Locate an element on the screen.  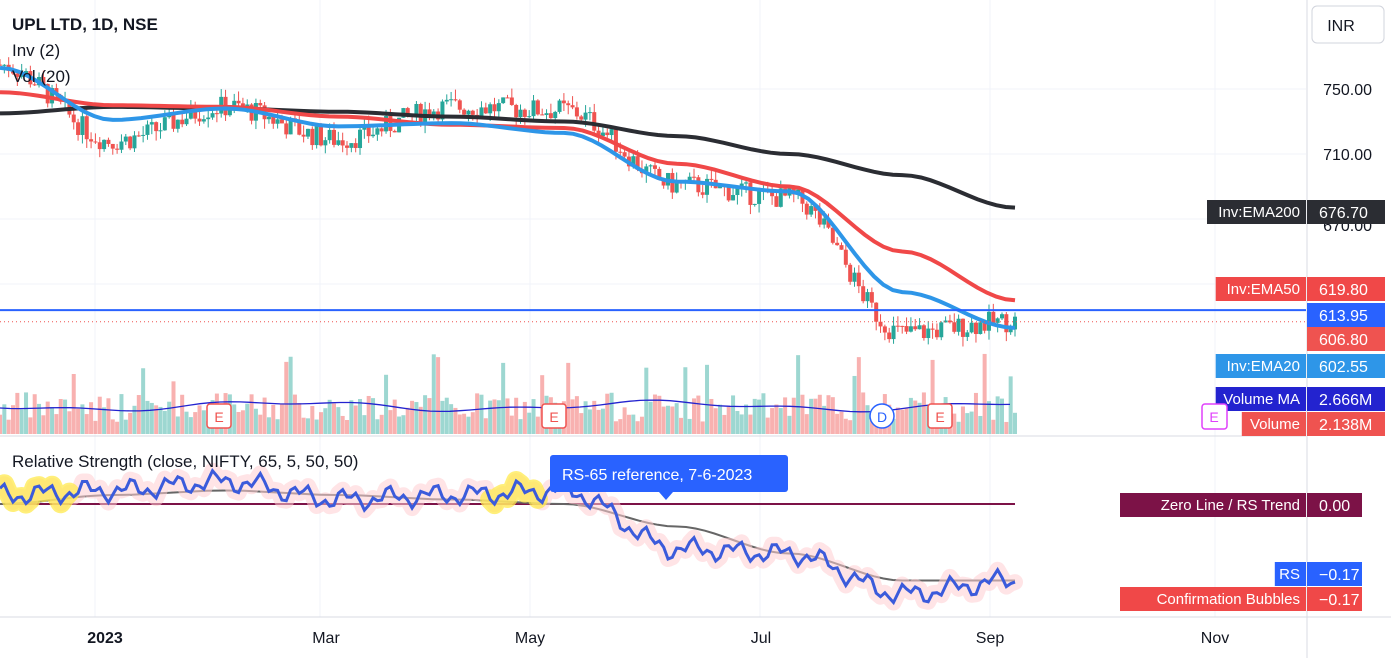
chart-title: UPL LTD, 1D, NSE is located at coordinates (85, 24).